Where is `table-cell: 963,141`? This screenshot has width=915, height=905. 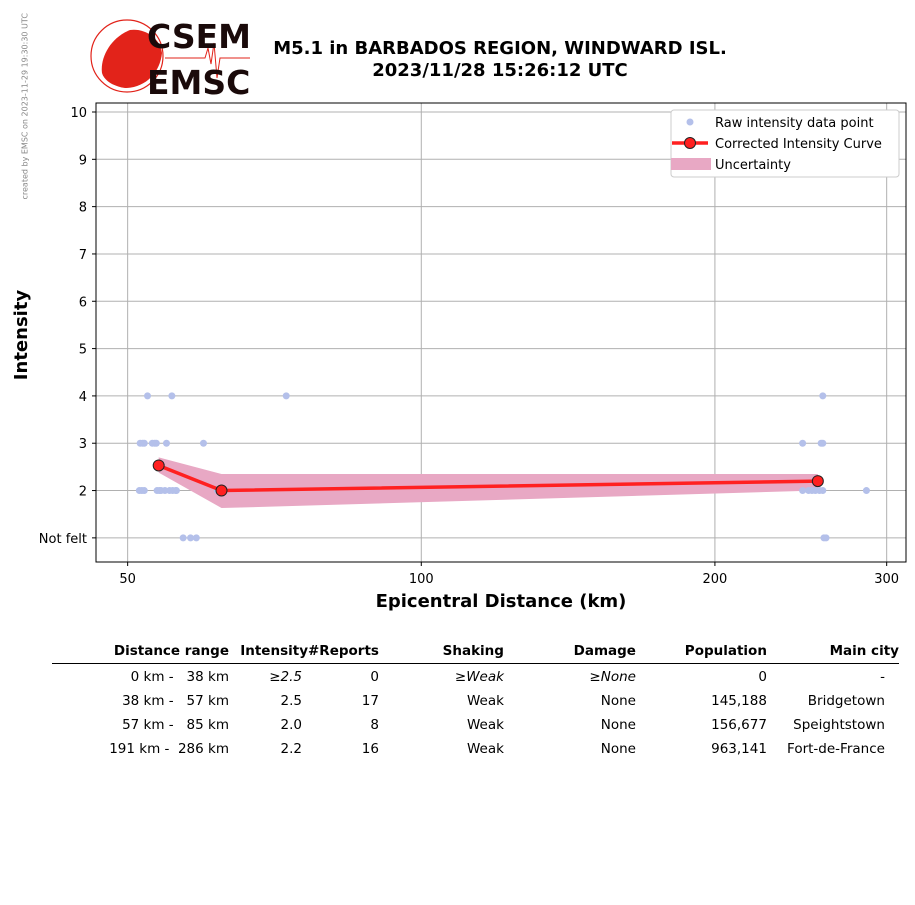
table-cell: 963,141 is located at coordinates (739, 749).